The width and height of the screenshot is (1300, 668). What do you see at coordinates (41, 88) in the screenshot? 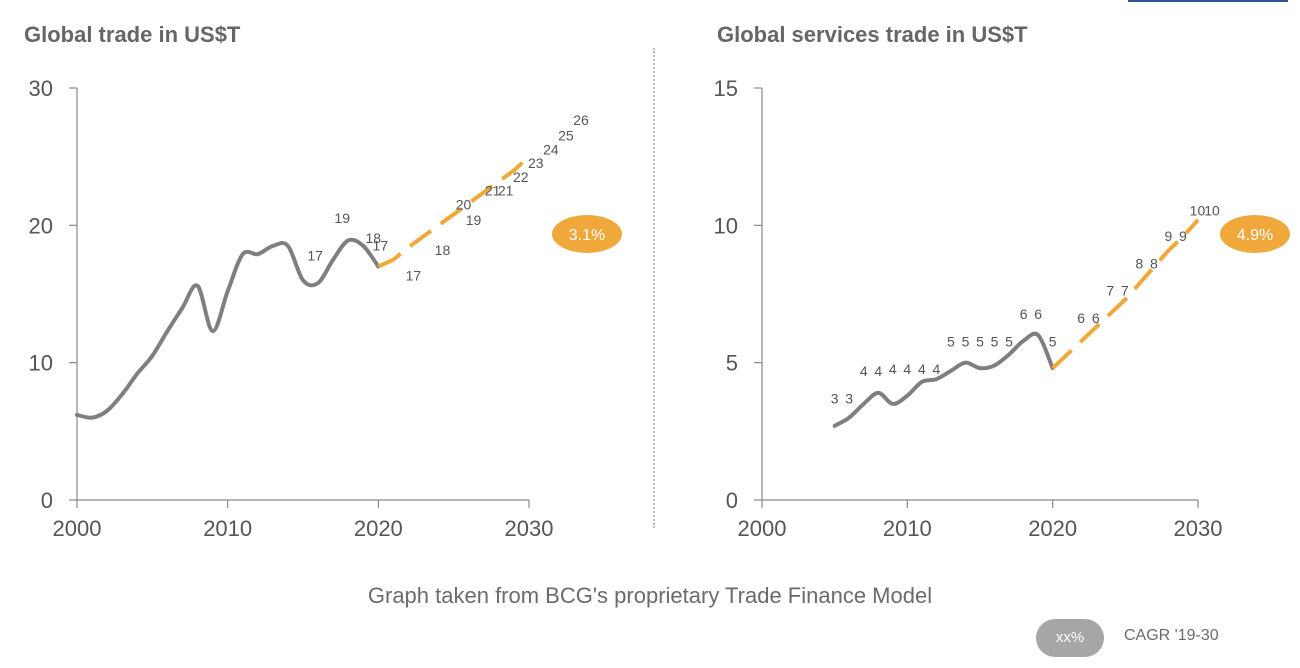
I see `y-tick-label: 30` at bounding box center [41, 88].